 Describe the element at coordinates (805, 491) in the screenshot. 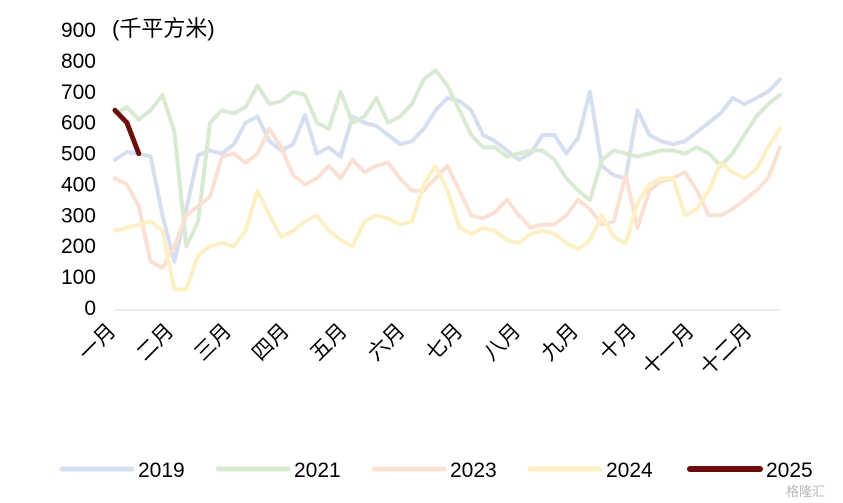

I see `watermark-text: 格隆汇` at that location.